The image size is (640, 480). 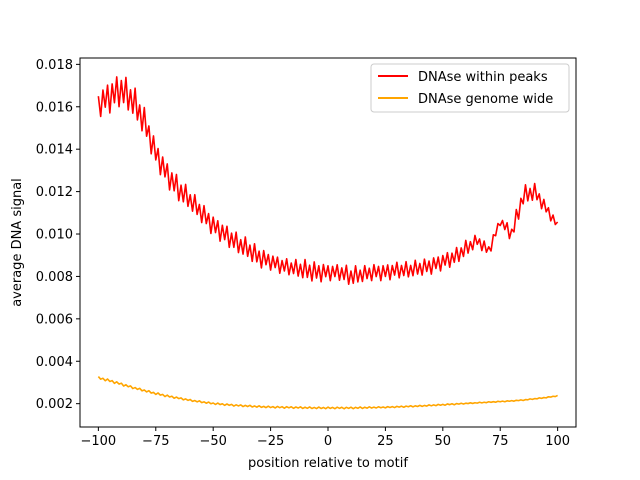 What do you see at coordinates (155, 441) in the screenshot?
I see `x-tick-label: −75` at bounding box center [155, 441].